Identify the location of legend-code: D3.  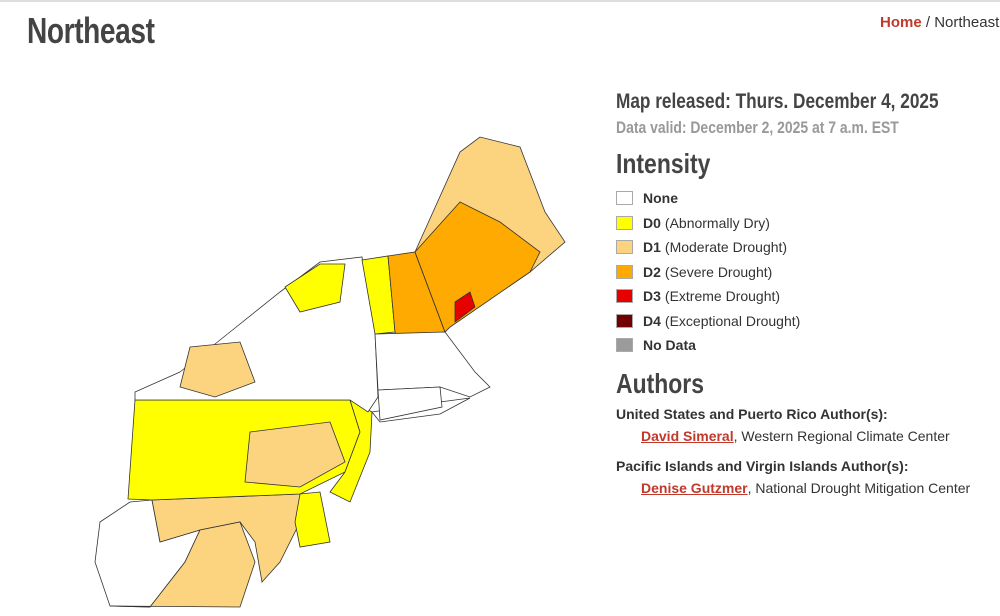
(652, 296).